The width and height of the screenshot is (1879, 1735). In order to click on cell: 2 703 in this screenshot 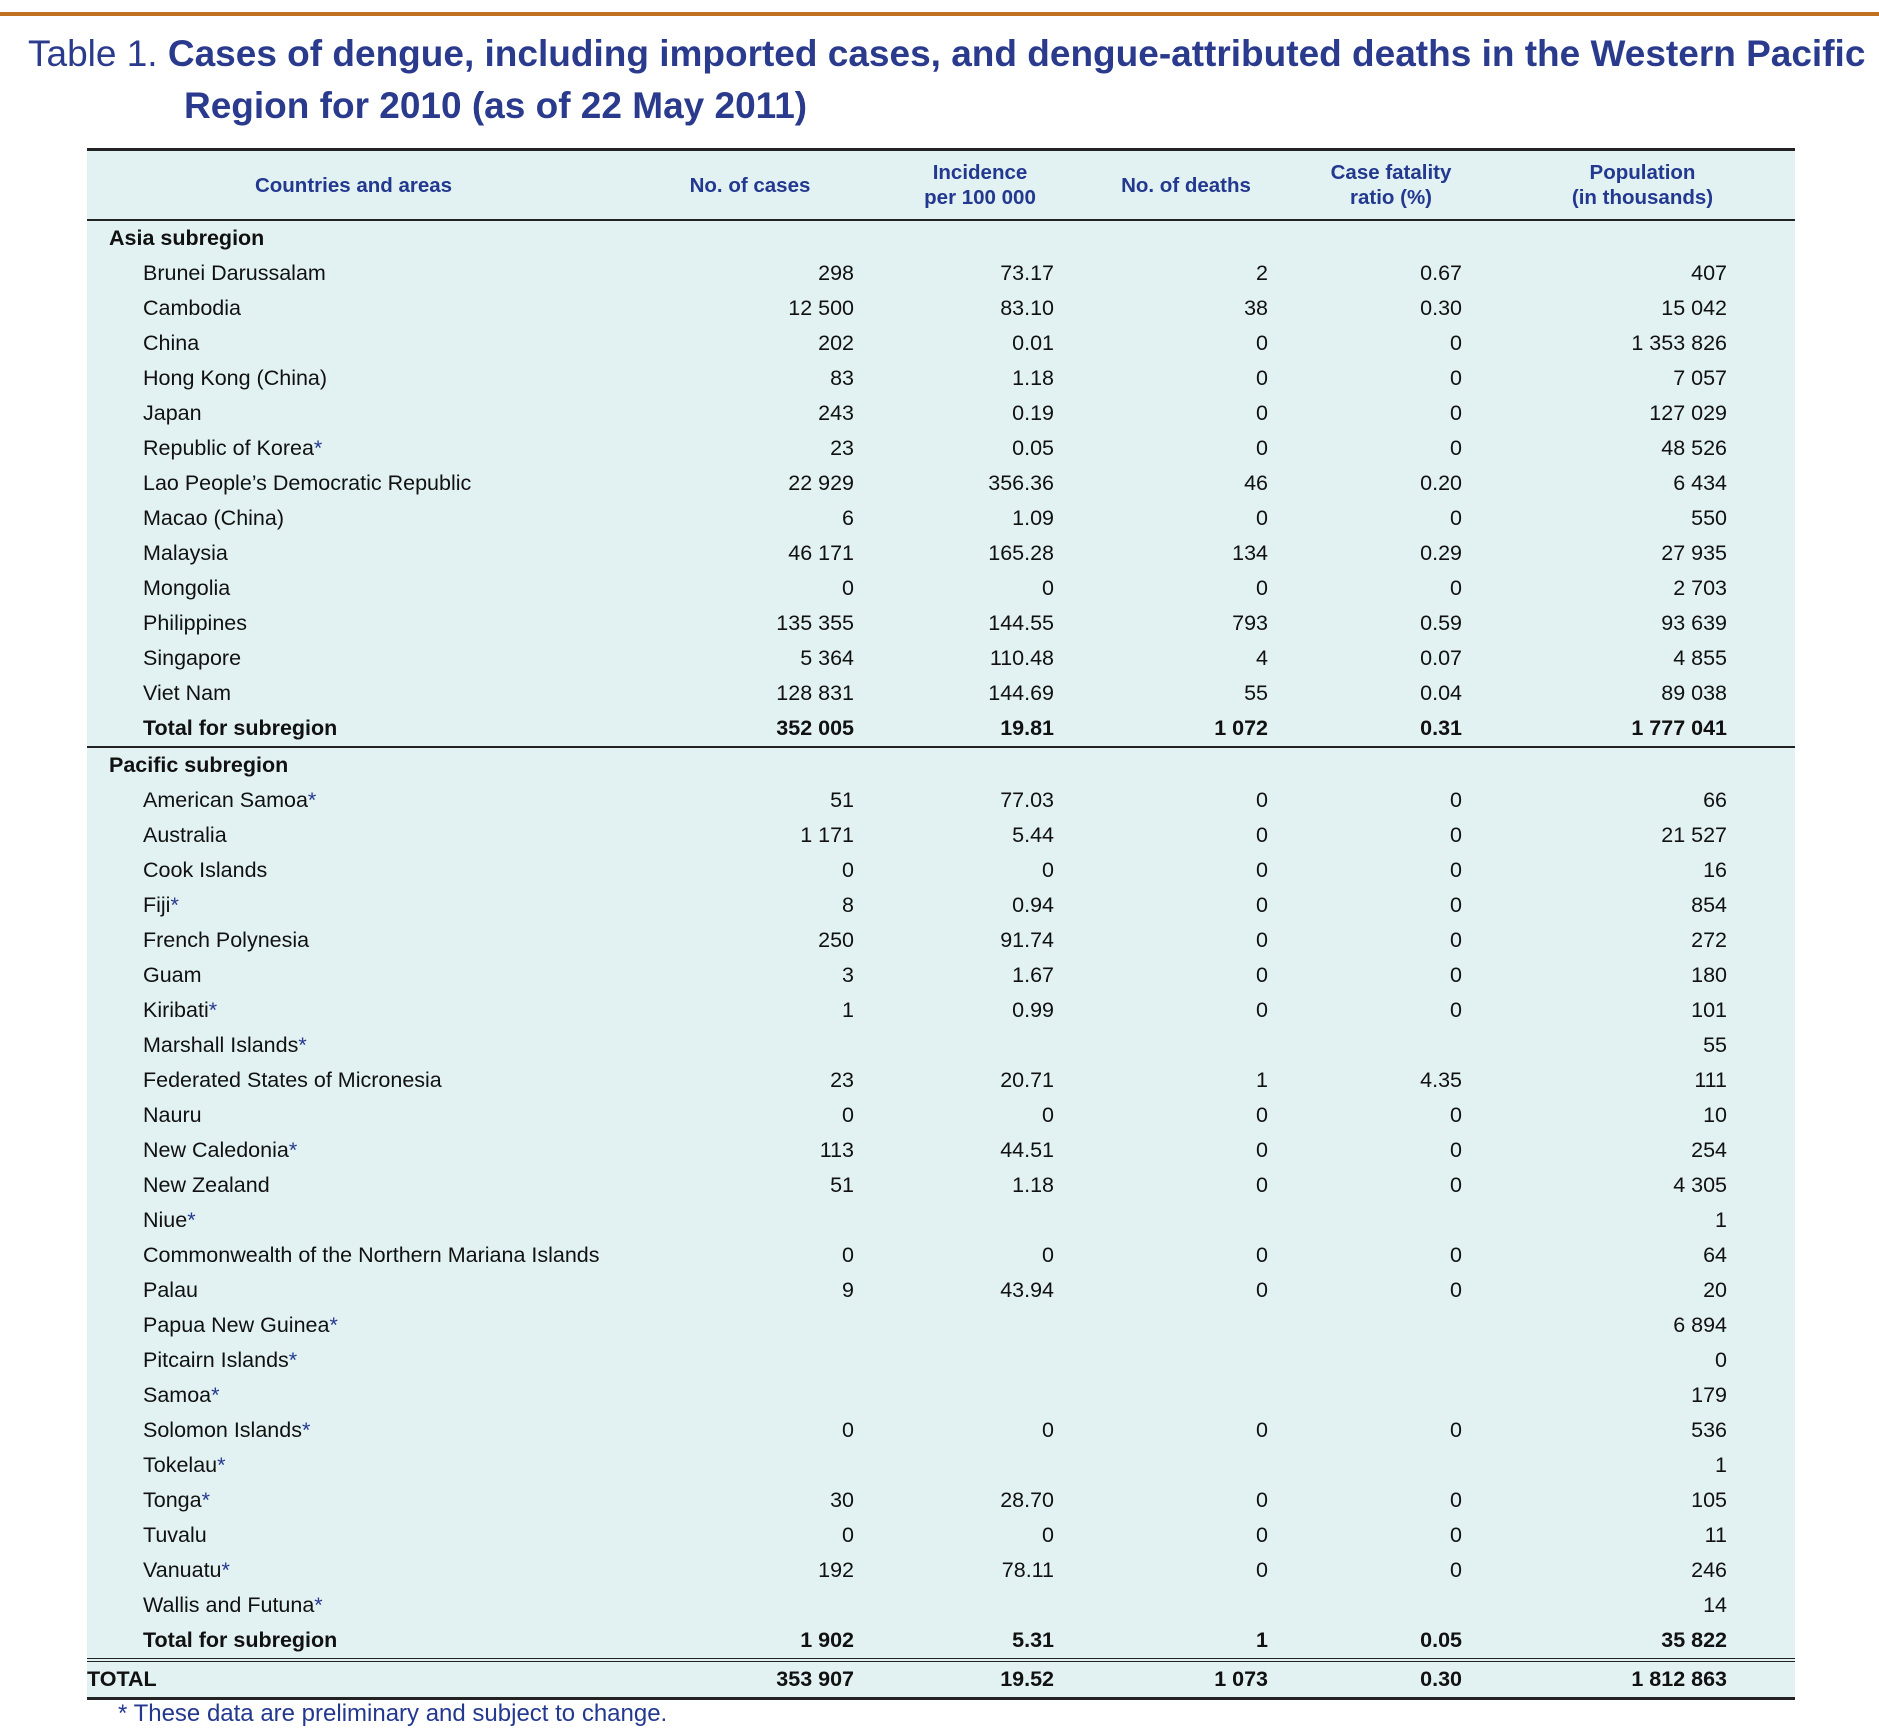, I will do `click(1642, 588)`.